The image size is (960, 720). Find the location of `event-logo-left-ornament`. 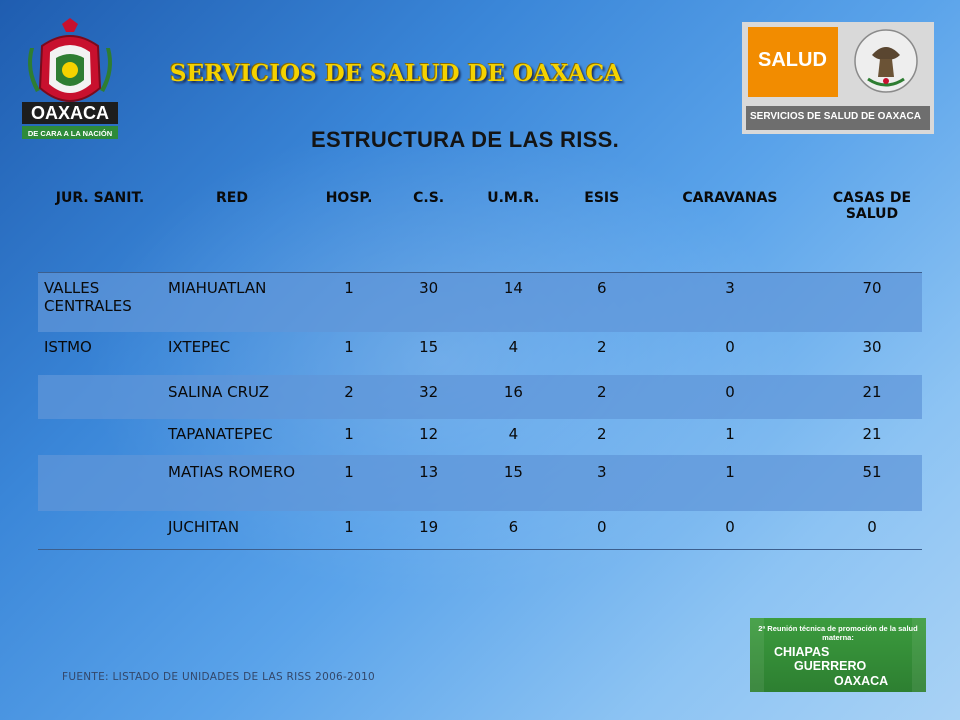

event-logo-left-ornament is located at coordinates (757, 655).